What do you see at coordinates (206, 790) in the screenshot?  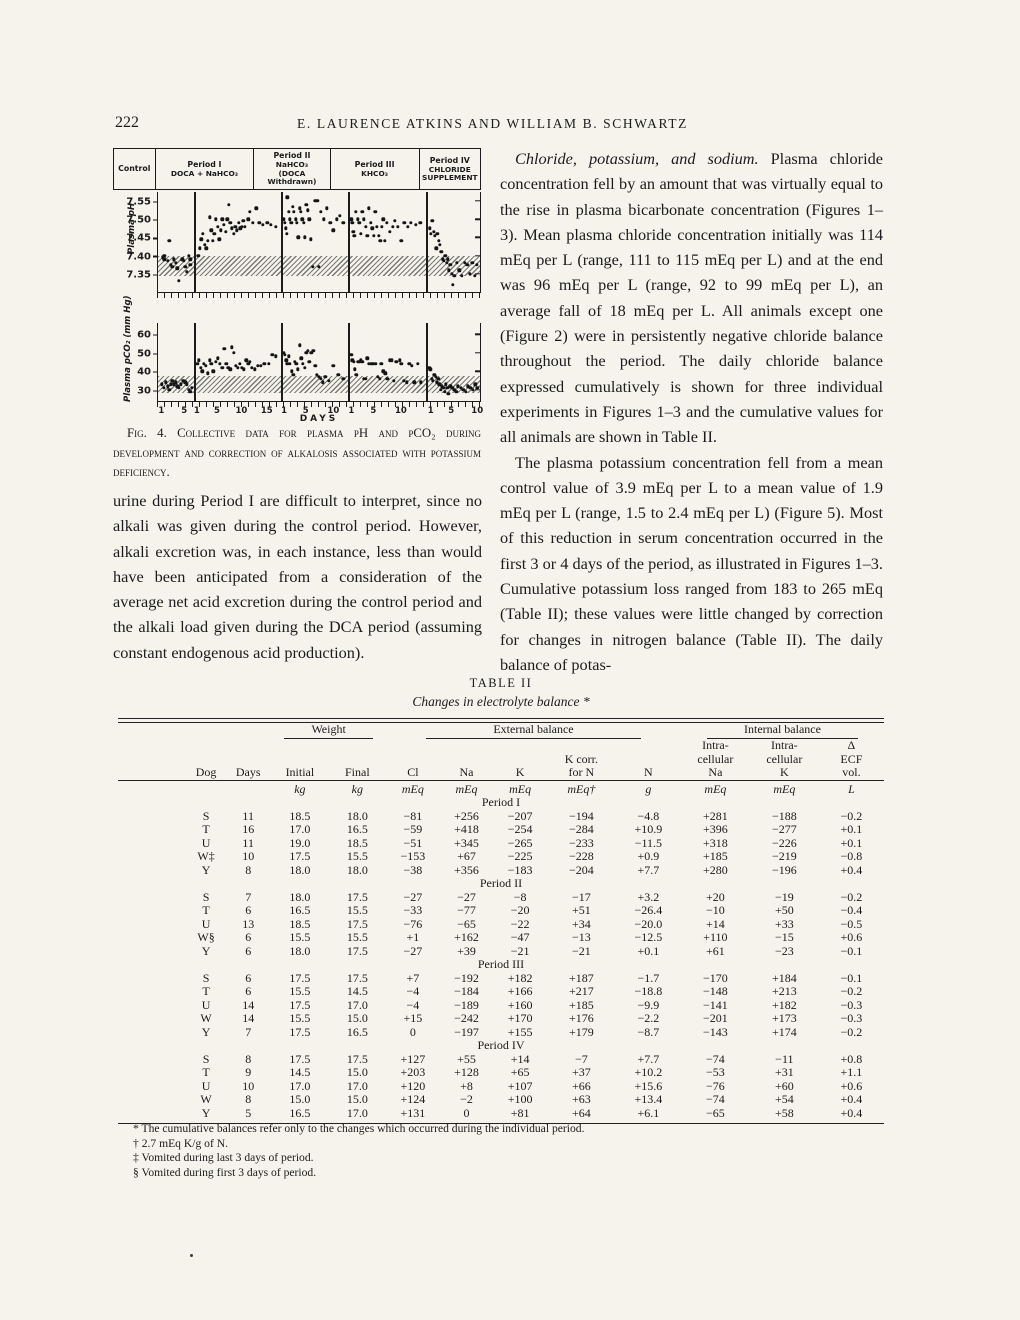 I see `unit-cell` at bounding box center [206, 790].